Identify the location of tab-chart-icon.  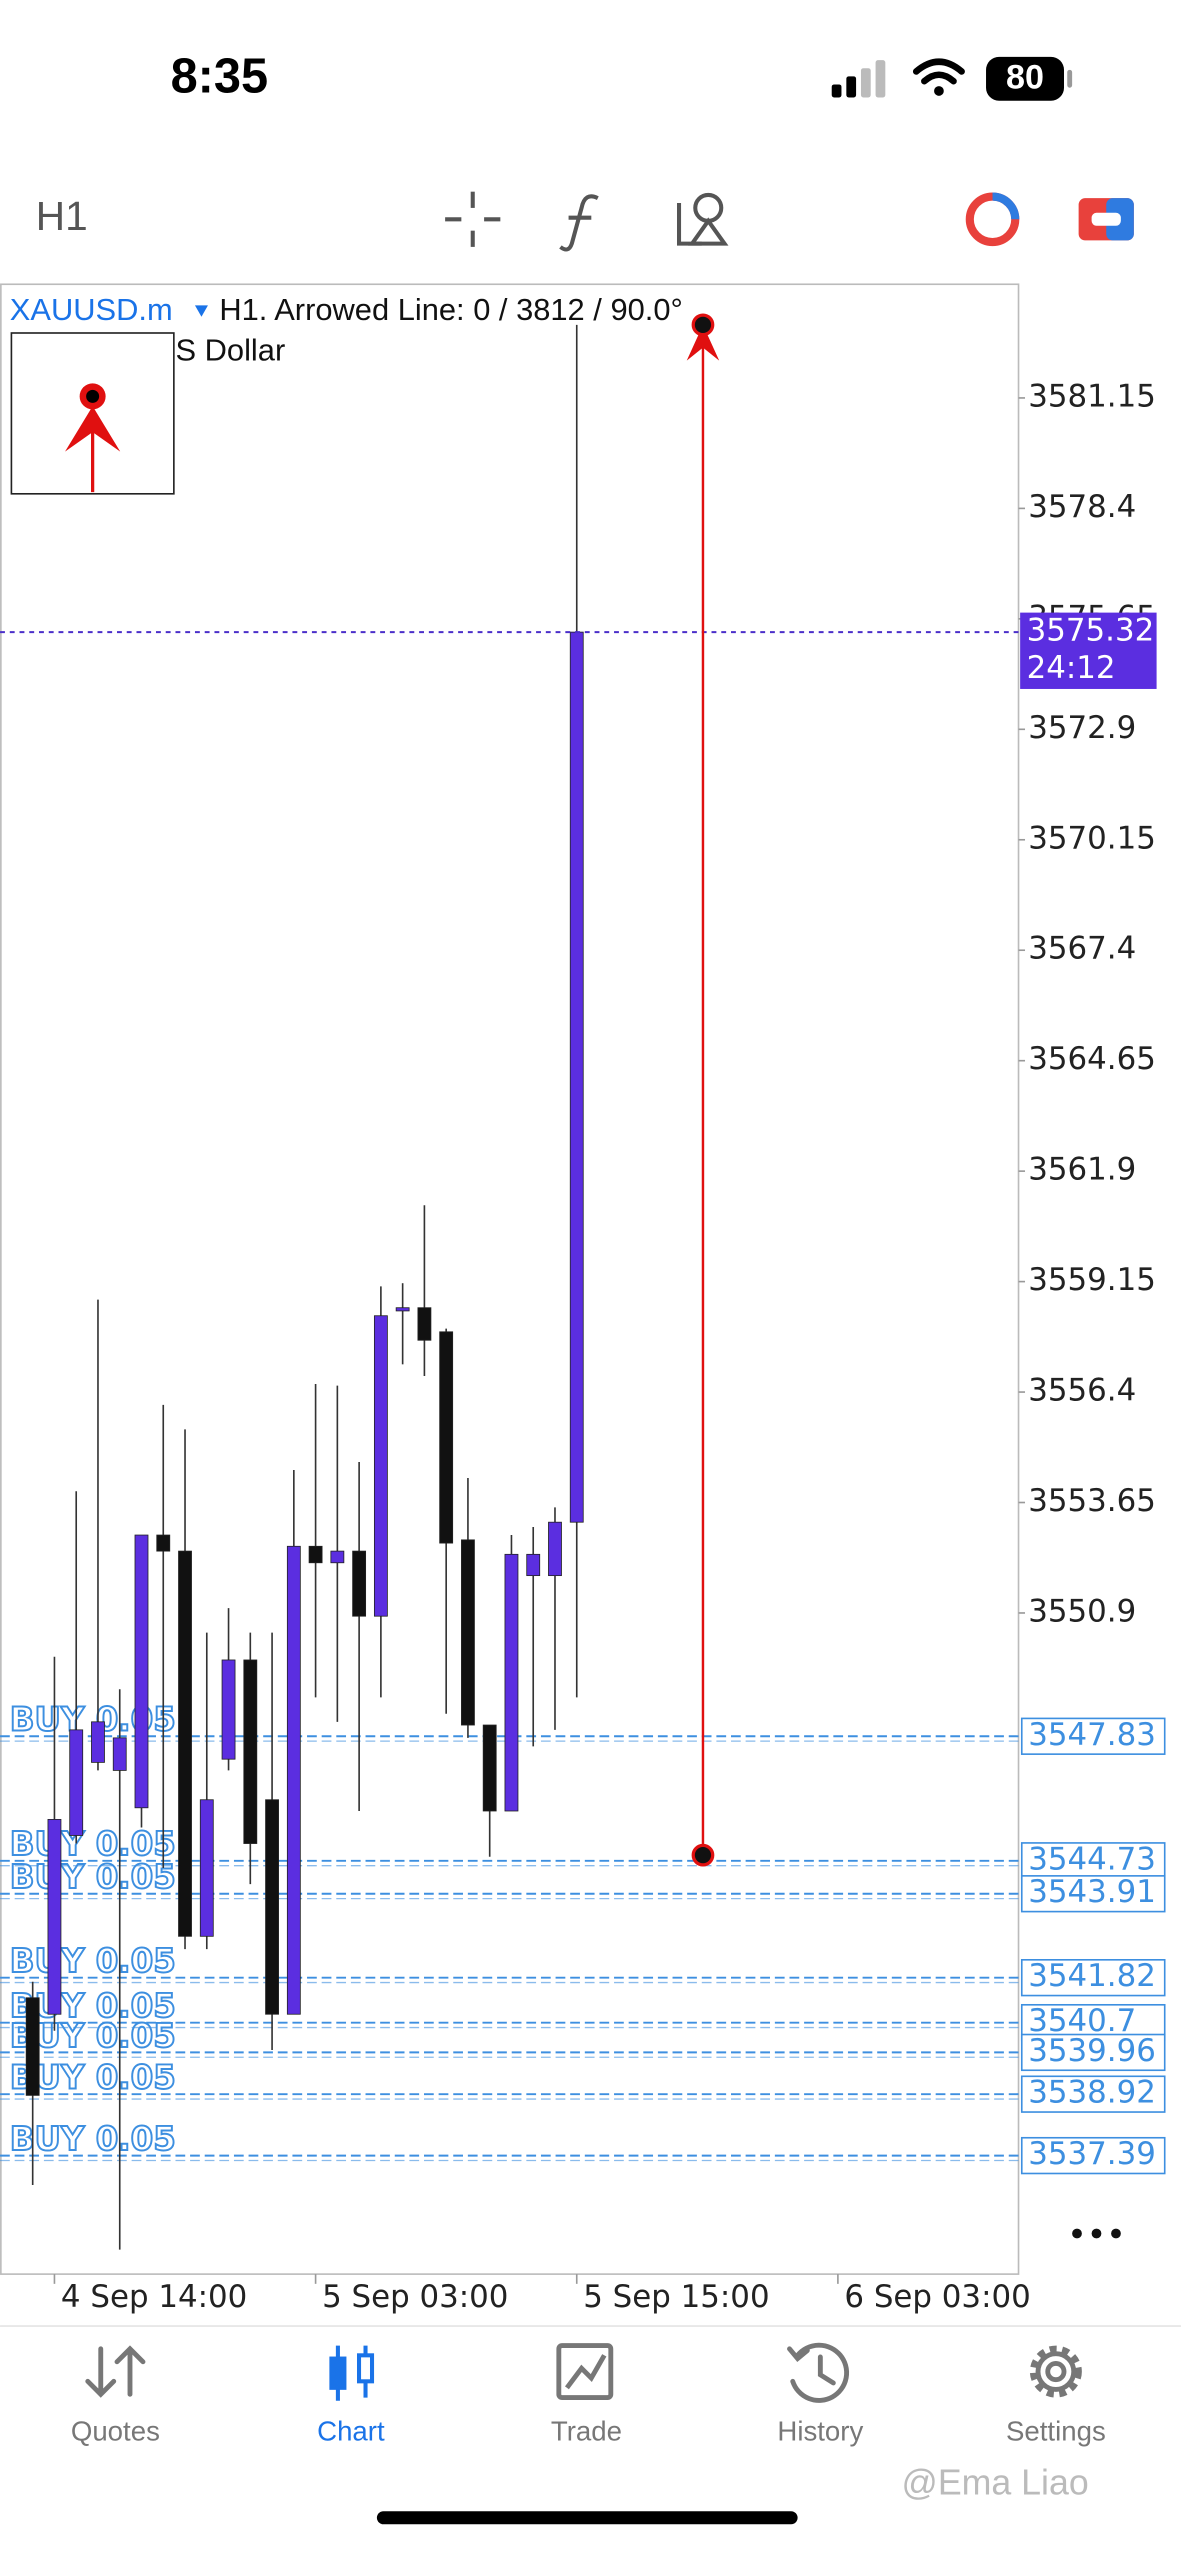
(352, 2373).